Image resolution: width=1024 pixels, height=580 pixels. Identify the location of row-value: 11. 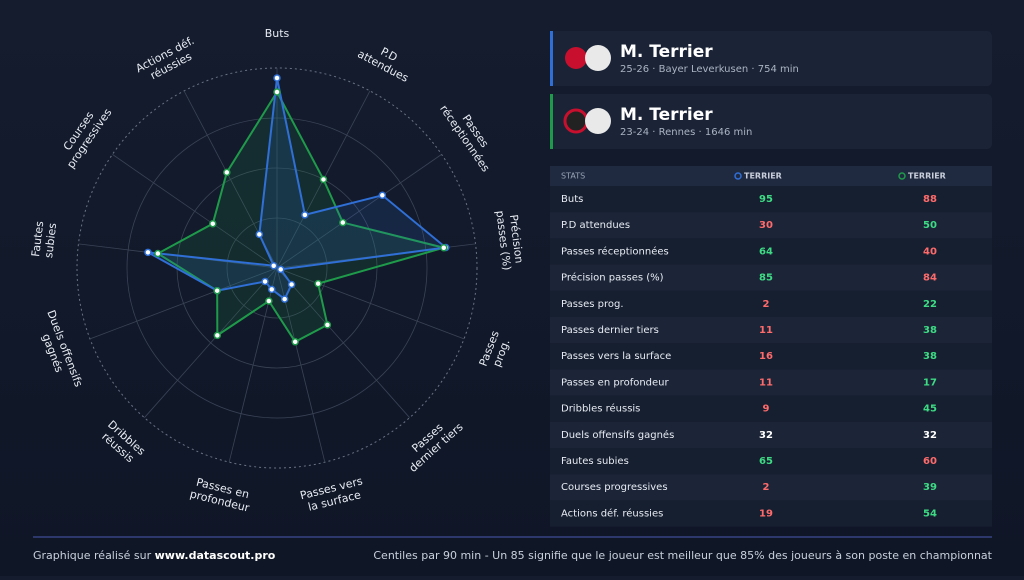
(766, 330).